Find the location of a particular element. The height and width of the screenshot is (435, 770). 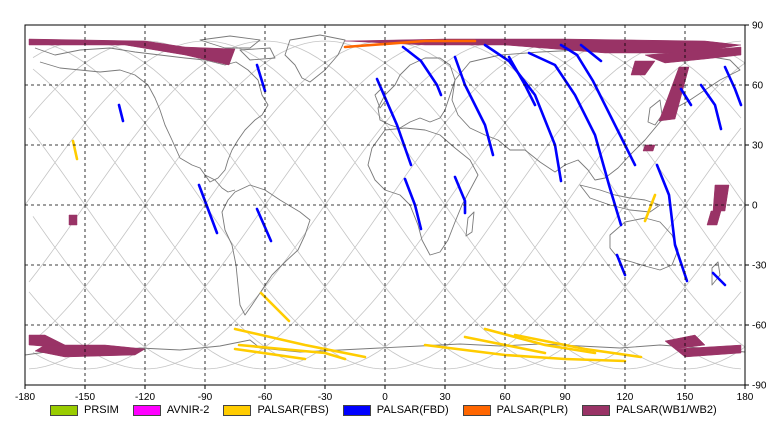

x-tick-label: -120 is located at coordinates (145, 397).